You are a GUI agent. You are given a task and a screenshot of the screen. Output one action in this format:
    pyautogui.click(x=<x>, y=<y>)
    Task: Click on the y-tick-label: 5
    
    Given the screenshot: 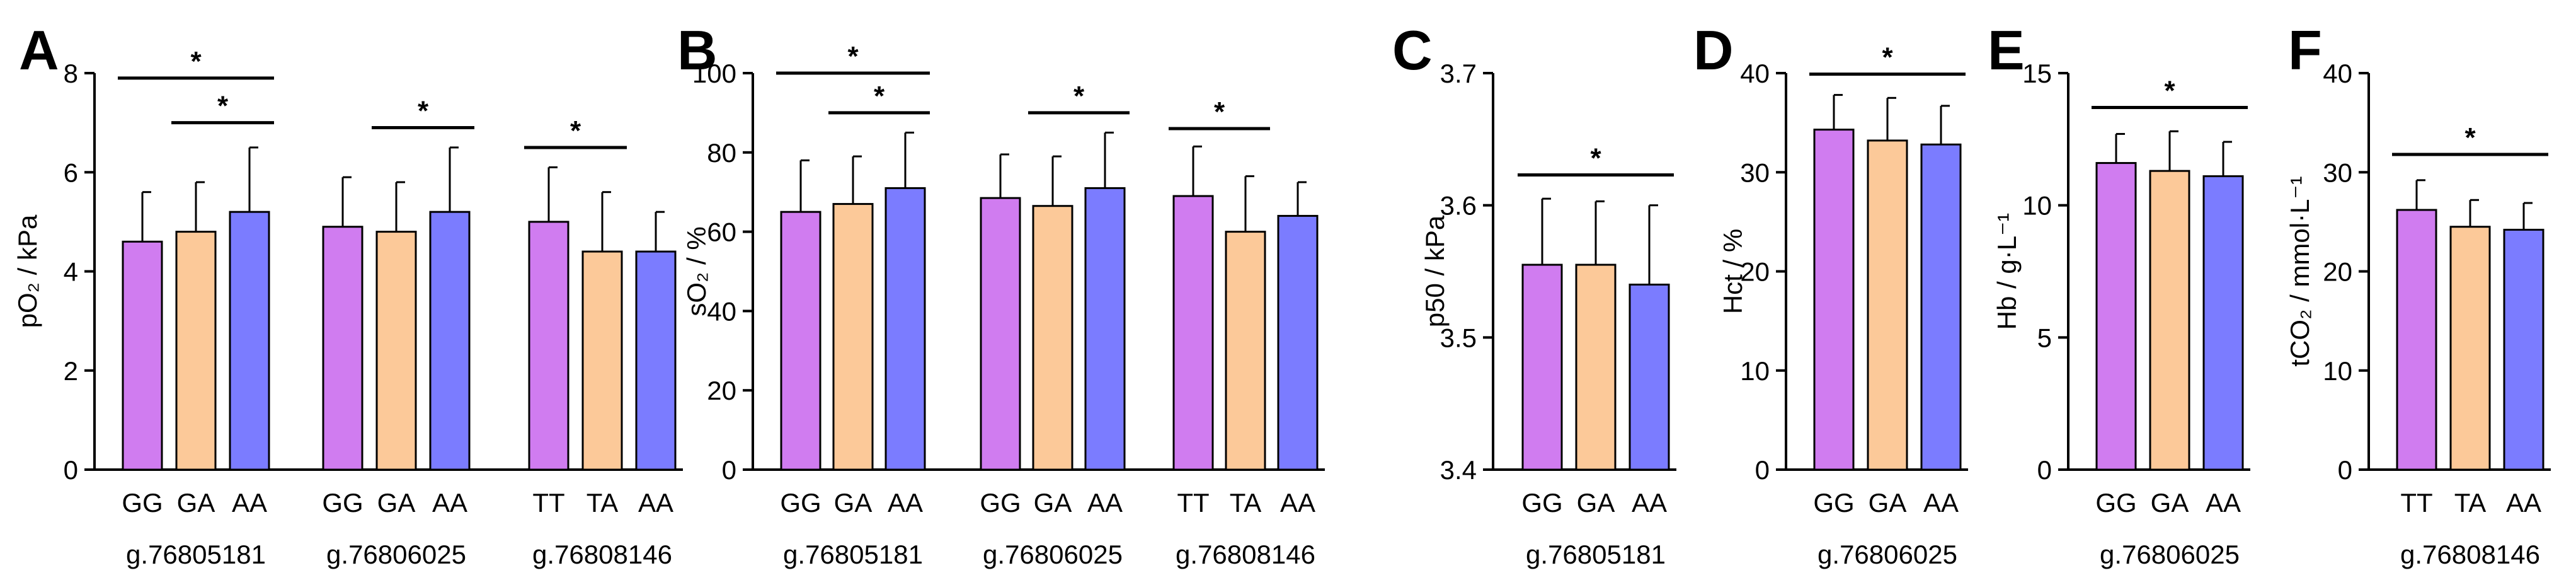 What is the action you would take?
    pyautogui.click(x=2045, y=337)
    